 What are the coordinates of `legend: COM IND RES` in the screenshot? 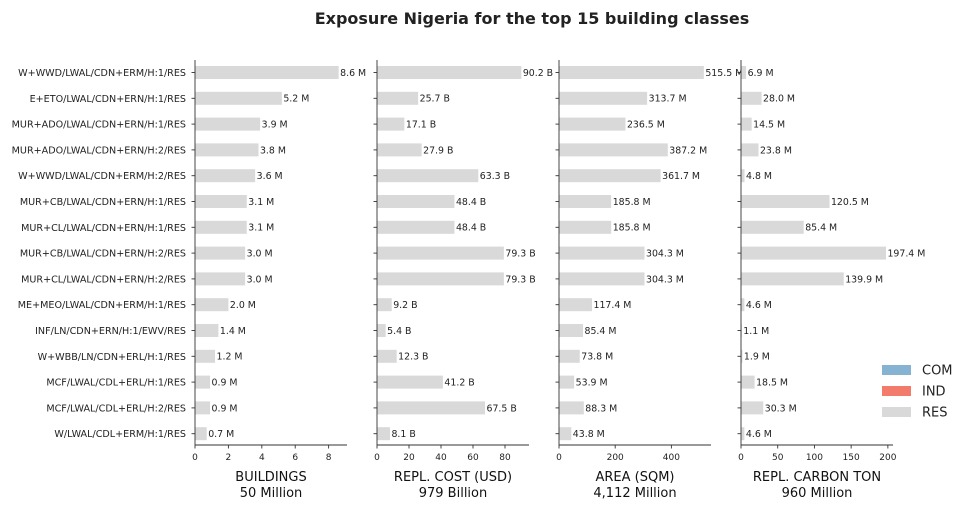 It's located at (917, 392).